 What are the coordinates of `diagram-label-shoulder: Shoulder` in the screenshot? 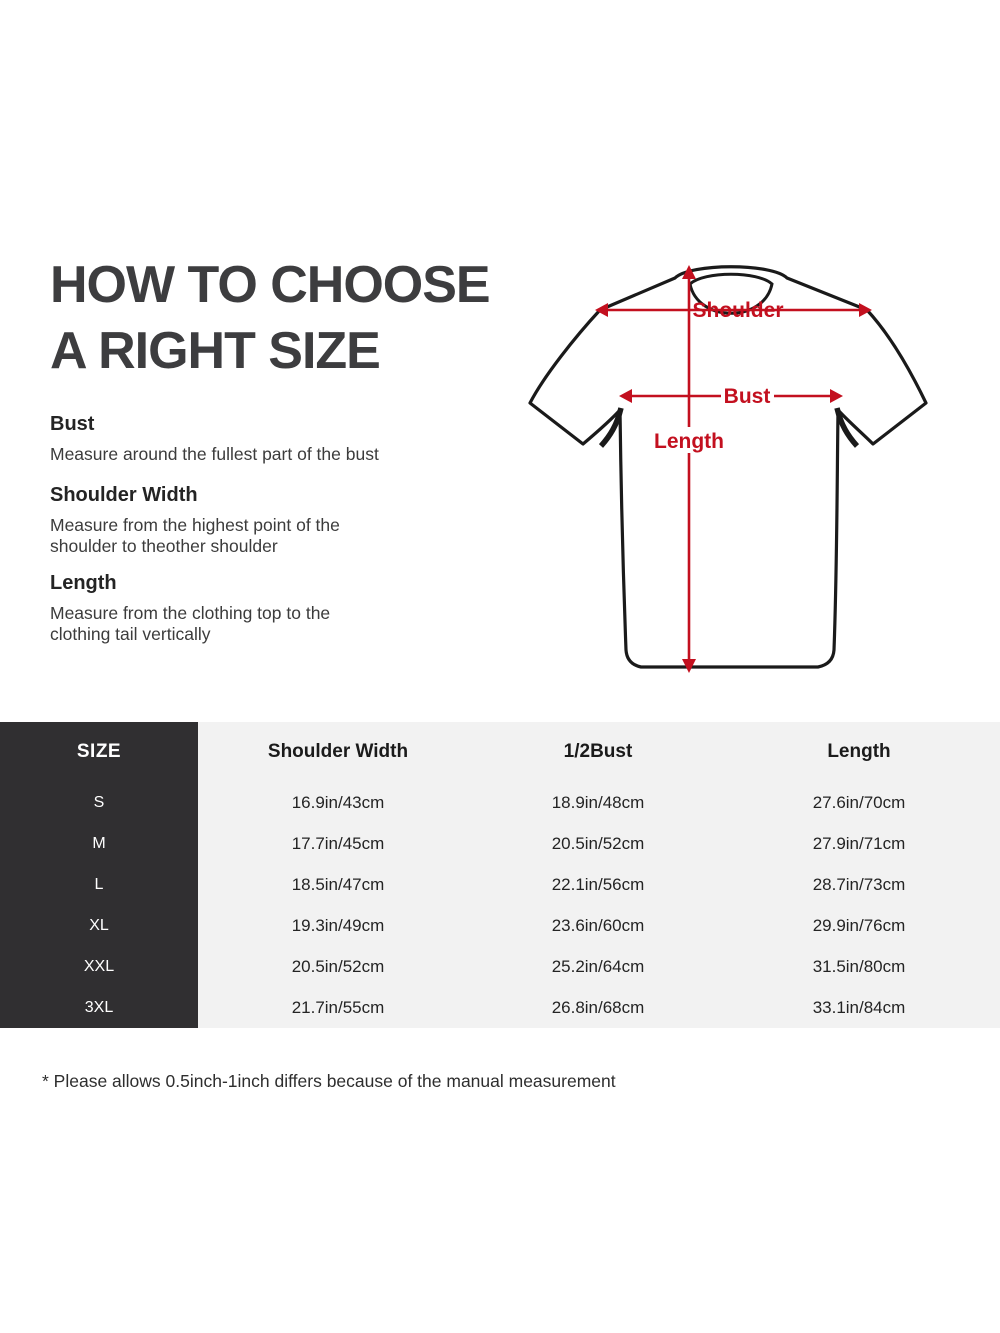 It's located at (737, 310).